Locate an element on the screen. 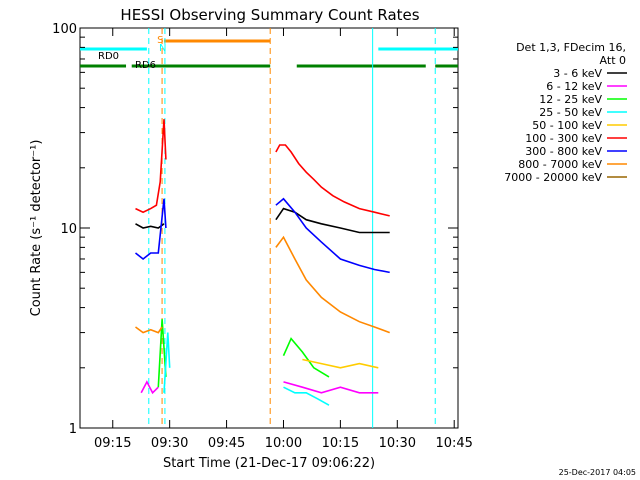 The height and width of the screenshot is (480, 640). legend-label-50-100-kev: 50 - 100 keV is located at coordinates (567, 125).